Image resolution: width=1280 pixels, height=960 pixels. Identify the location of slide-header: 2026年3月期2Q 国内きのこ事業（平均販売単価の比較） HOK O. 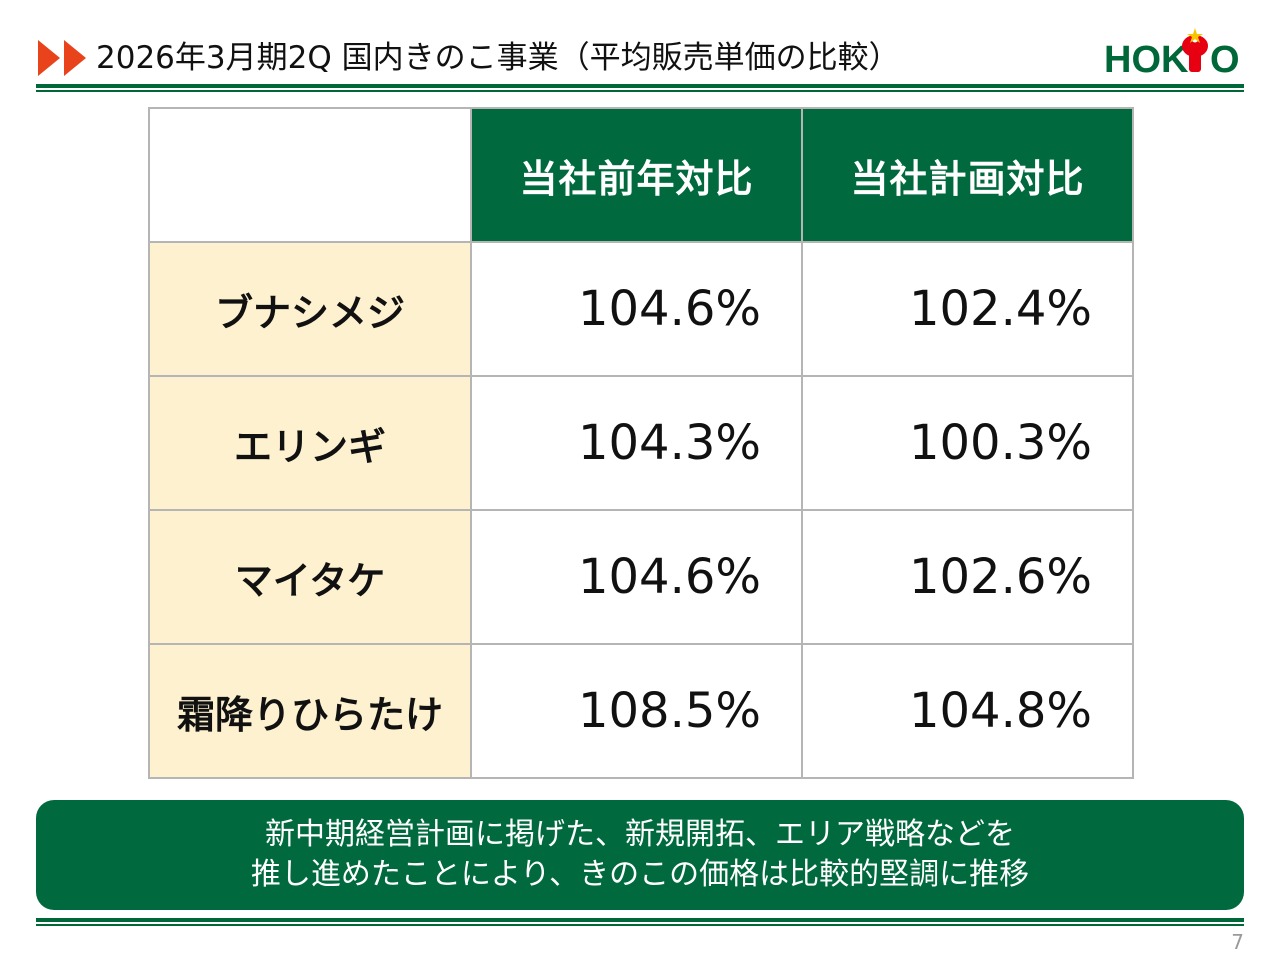
(640, 46).